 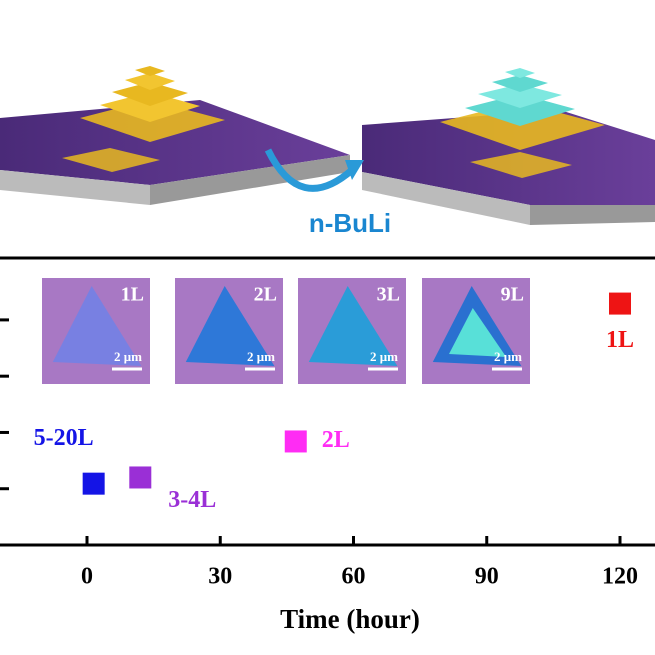 What do you see at coordinates (478, 332) in the screenshot?
I see `flake-core` at bounding box center [478, 332].